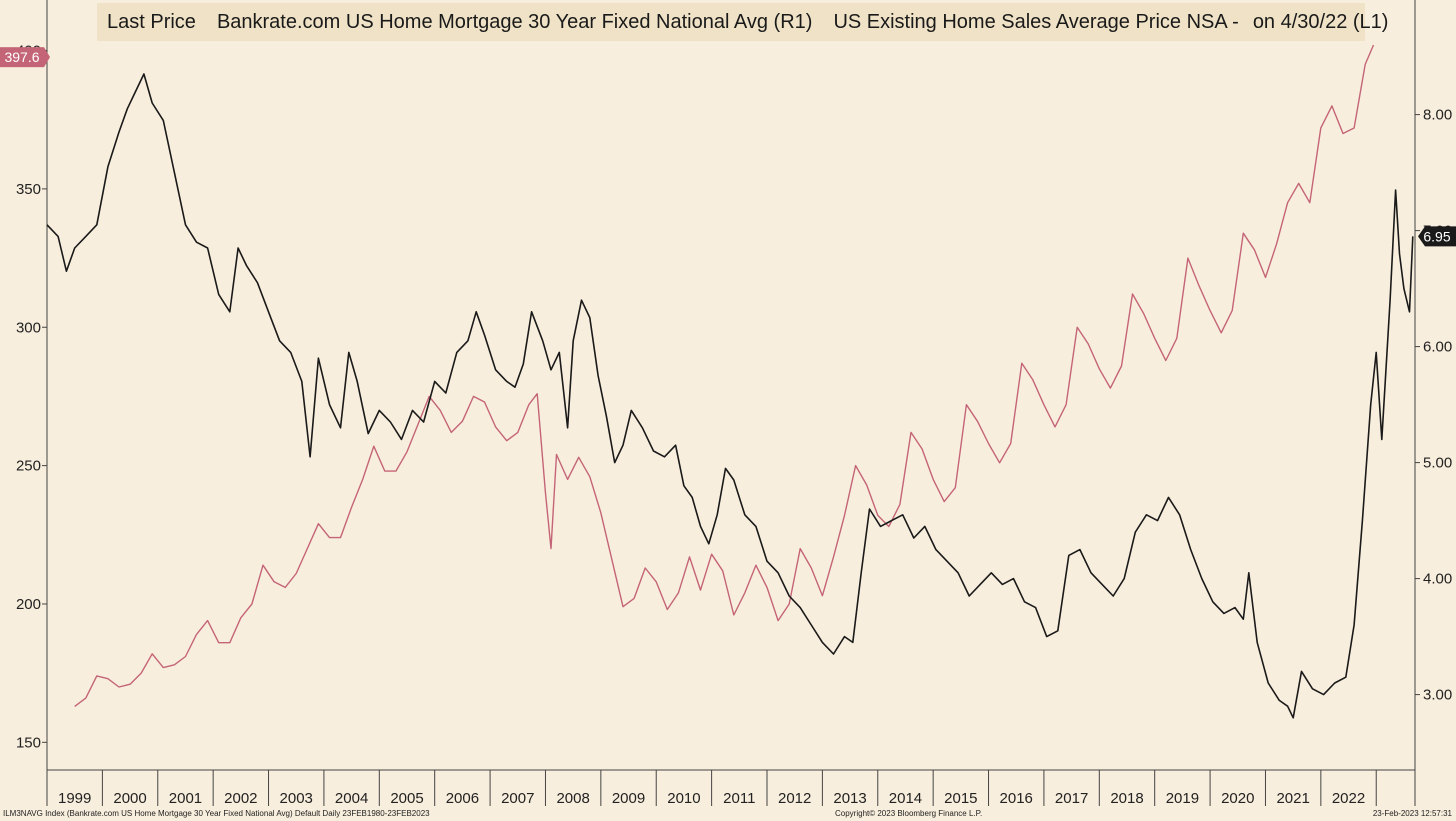 The height and width of the screenshot is (821, 1456). I want to click on legend-date: on 4/30/22 (L1), so click(1320, 21).